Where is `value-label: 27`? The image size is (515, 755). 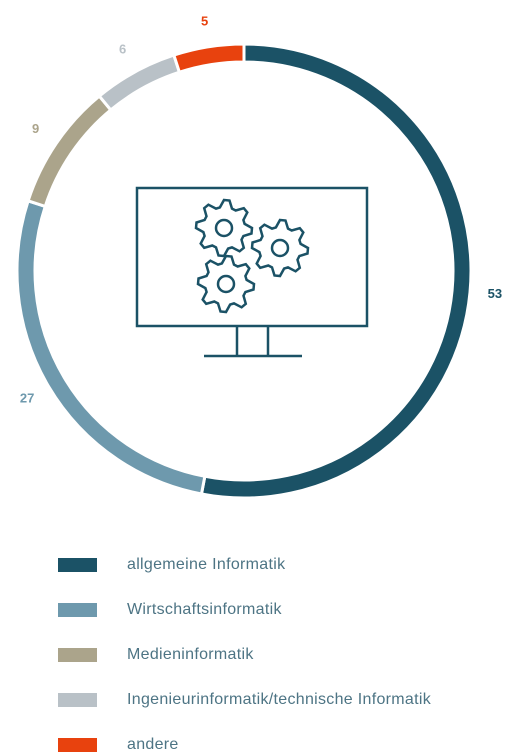 value-label: 27 is located at coordinates (27, 398).